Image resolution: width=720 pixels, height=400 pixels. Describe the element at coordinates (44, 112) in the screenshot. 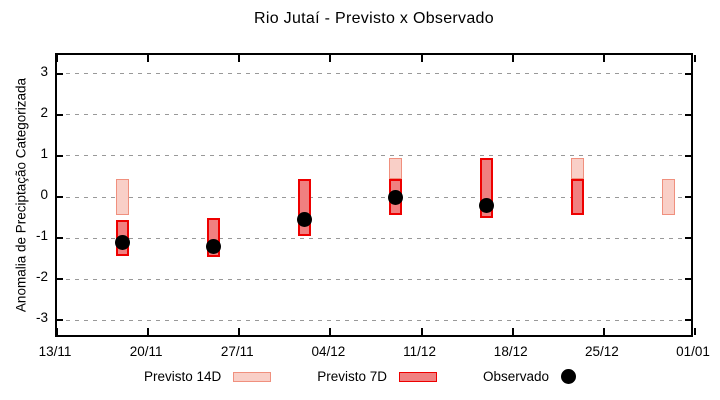

I see `y-tick-label: 2` at that location.